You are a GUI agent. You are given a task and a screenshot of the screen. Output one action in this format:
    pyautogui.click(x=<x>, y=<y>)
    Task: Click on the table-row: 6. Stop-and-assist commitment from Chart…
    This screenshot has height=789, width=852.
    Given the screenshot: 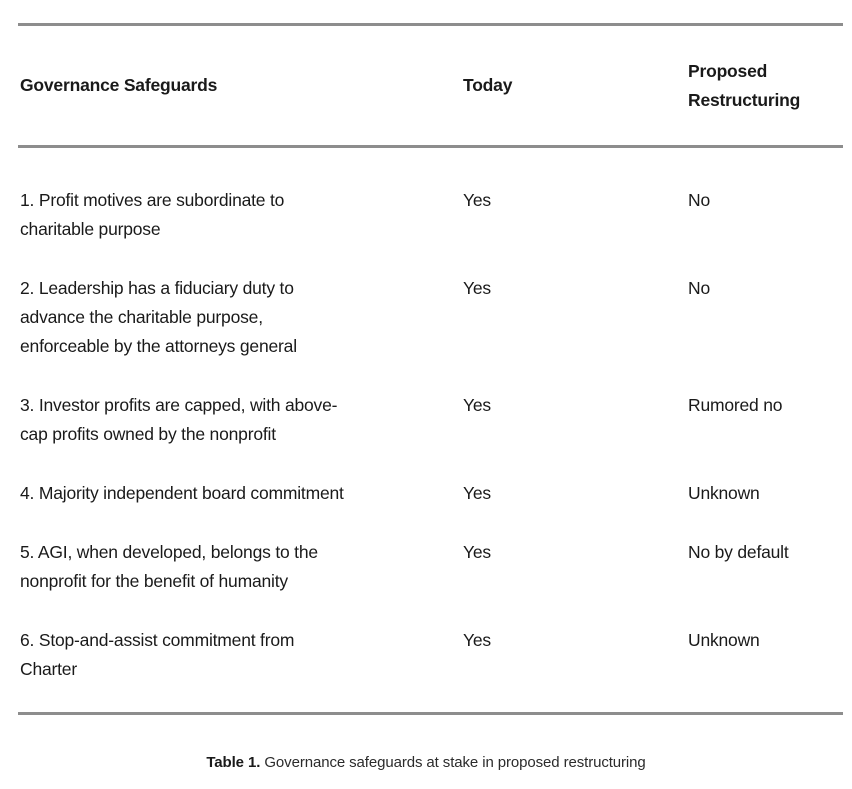 What is the action you would take?
    pyautogui.click(x=430, y=655)
    